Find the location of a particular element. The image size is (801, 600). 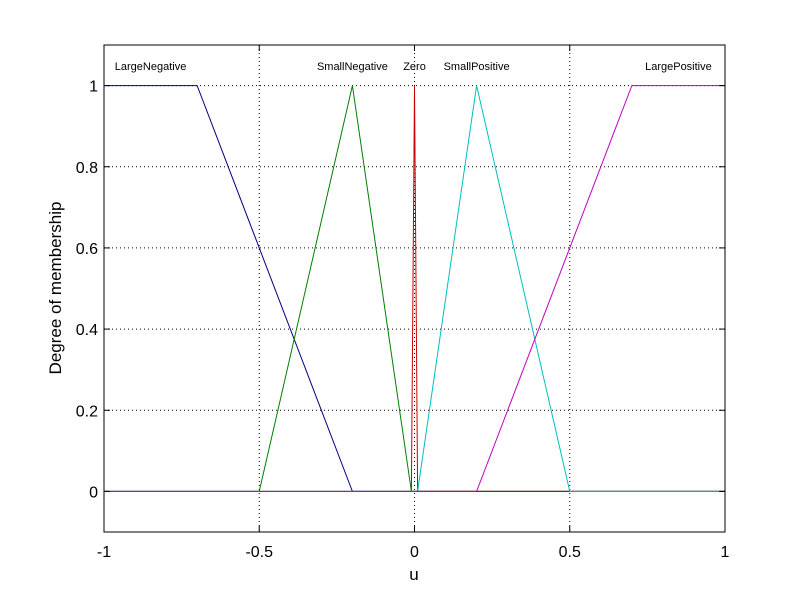

x-tick-label: -0.5 is located at coordinates (259, 552).